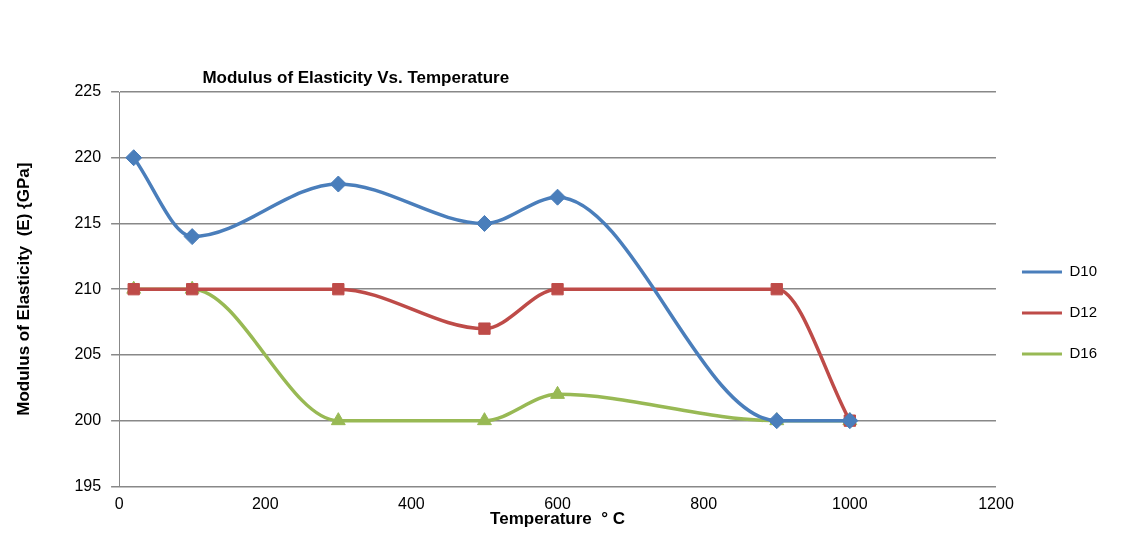 This screenshot has height=538, width=1125. What do you see at coordinates (996, 504) in the screenshot?
I see `x-tick-label: 1200` at bounding box center [996, 504].